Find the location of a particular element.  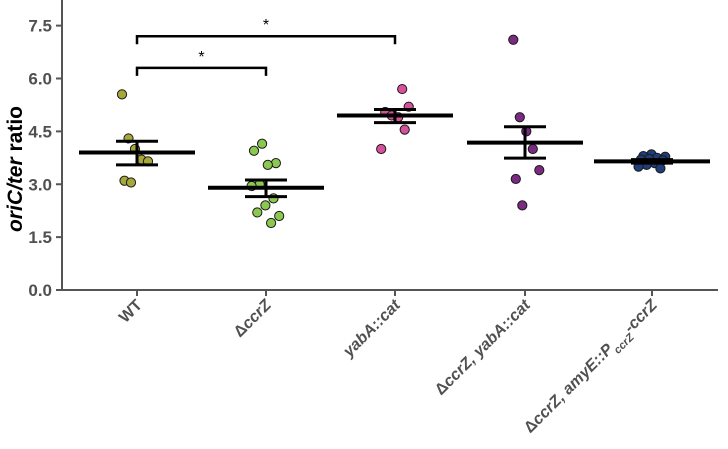

y-tick-label: 4.5 is located at coordinates (40, 131).